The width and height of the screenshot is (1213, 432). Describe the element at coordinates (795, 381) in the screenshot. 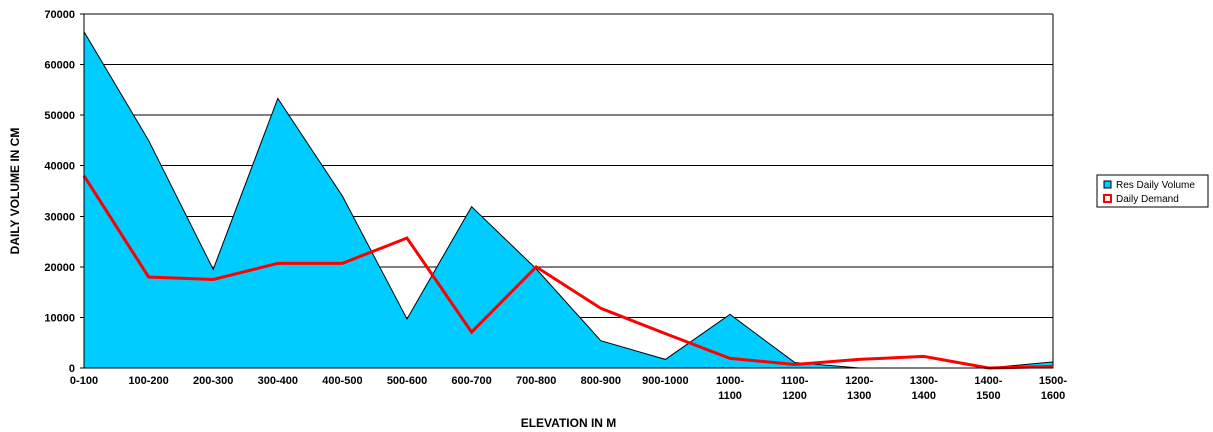

I see `x-tick-label-line: 1100-` at that location.